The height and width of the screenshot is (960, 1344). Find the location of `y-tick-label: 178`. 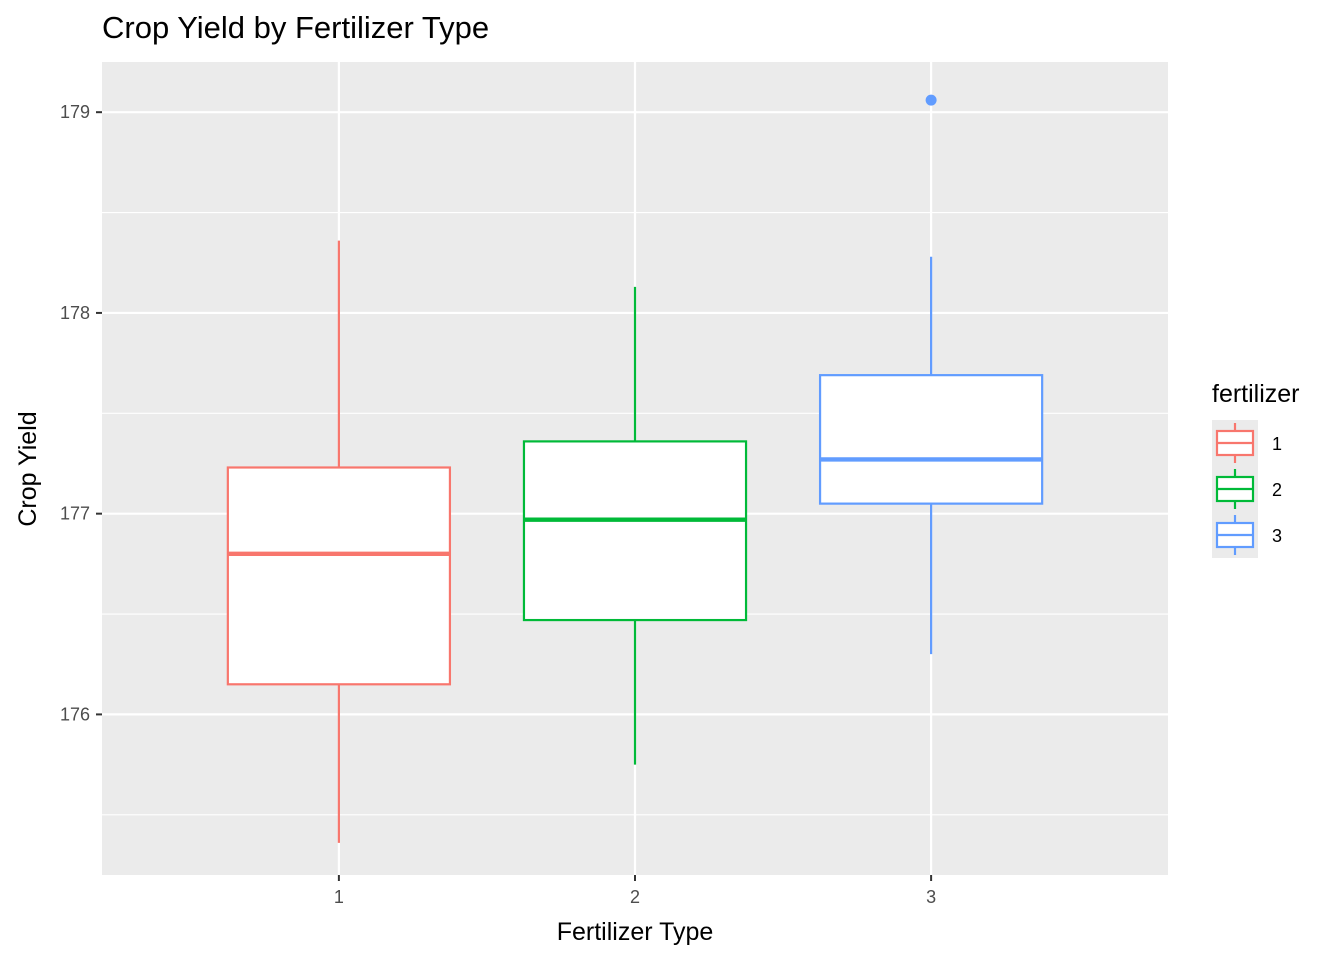

y-tick-label: 178 is located at coordinates (75, 313).